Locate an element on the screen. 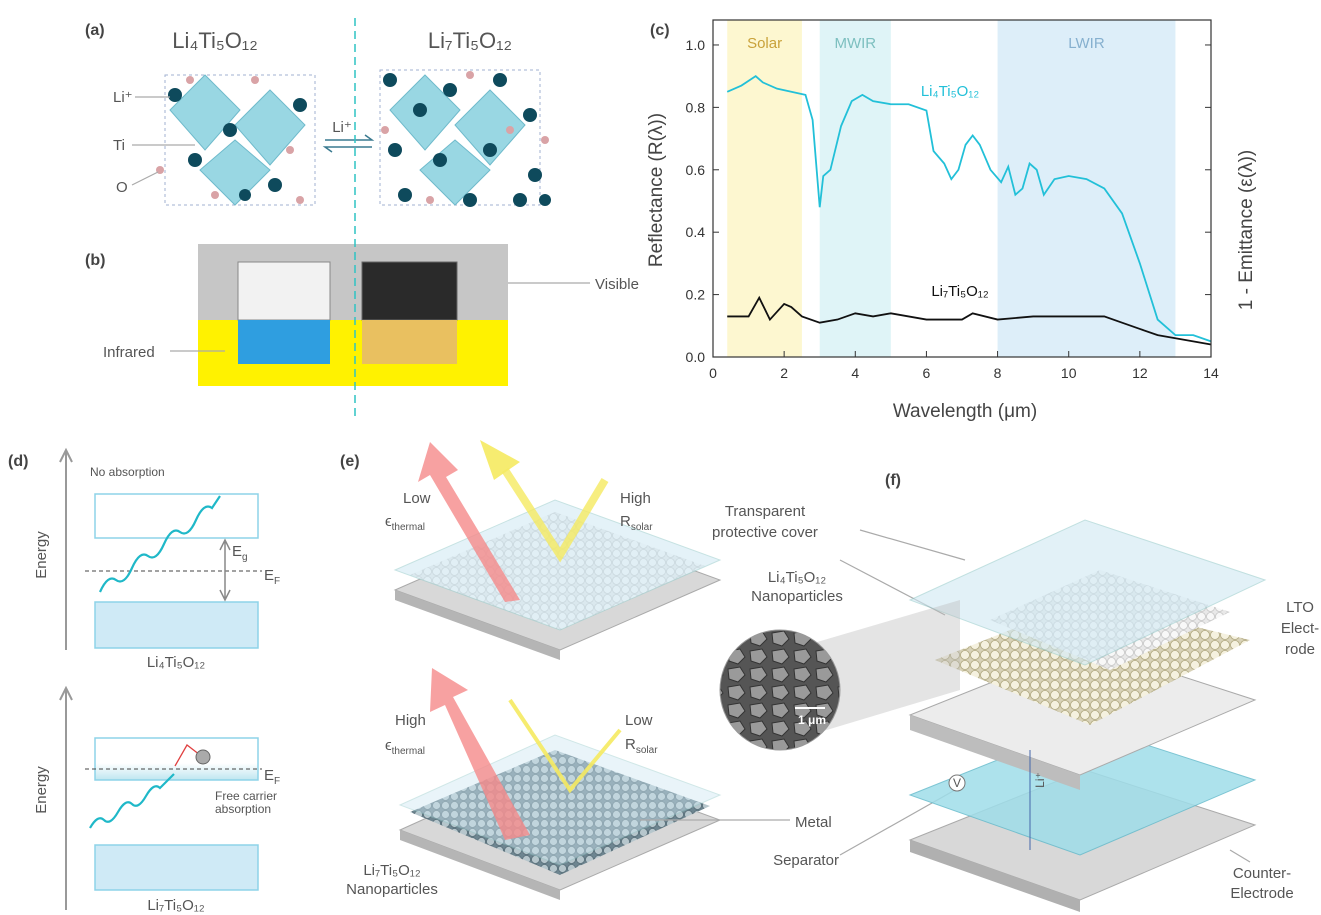 Image resolution: width=1321 pixels, height=915 pixels. callout: Counter- is located at coordinates (1262, 873).